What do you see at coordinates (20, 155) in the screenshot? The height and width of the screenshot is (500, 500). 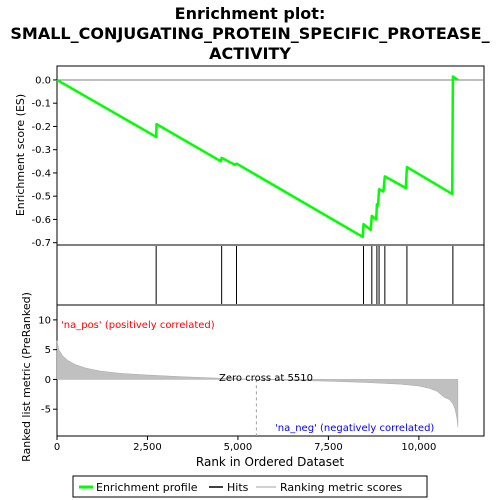 I see `es-axis-label: Enrichment score (ES)` at bounding box center [20, 155].